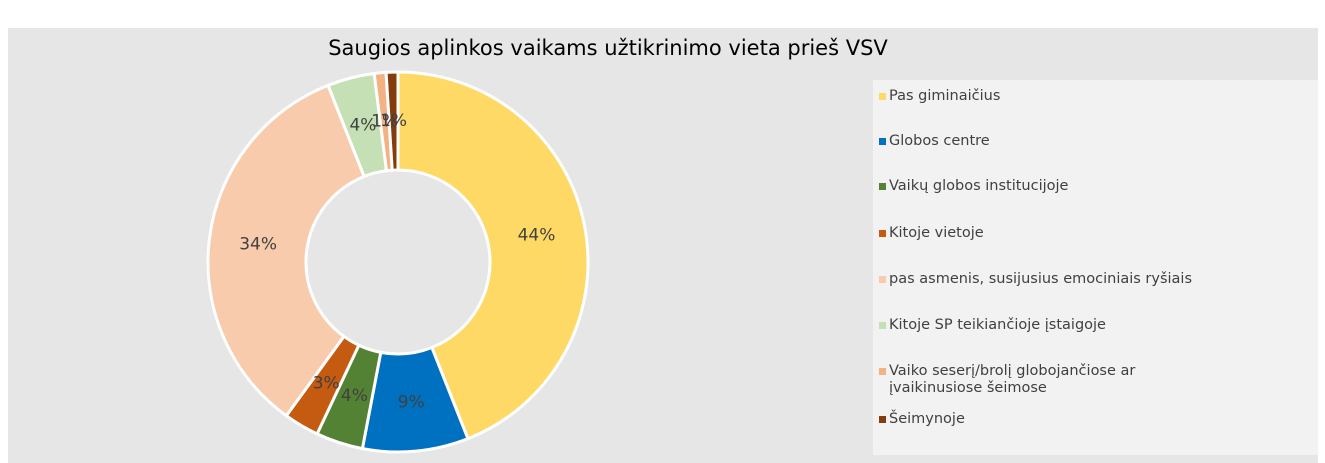 The width and height of the screenshot is (1325, 463). What do you see at coordinates (1049, 419) in the screenshot?
I see `legend-item: Šeimynoje` at bounding box center [1049, 419].